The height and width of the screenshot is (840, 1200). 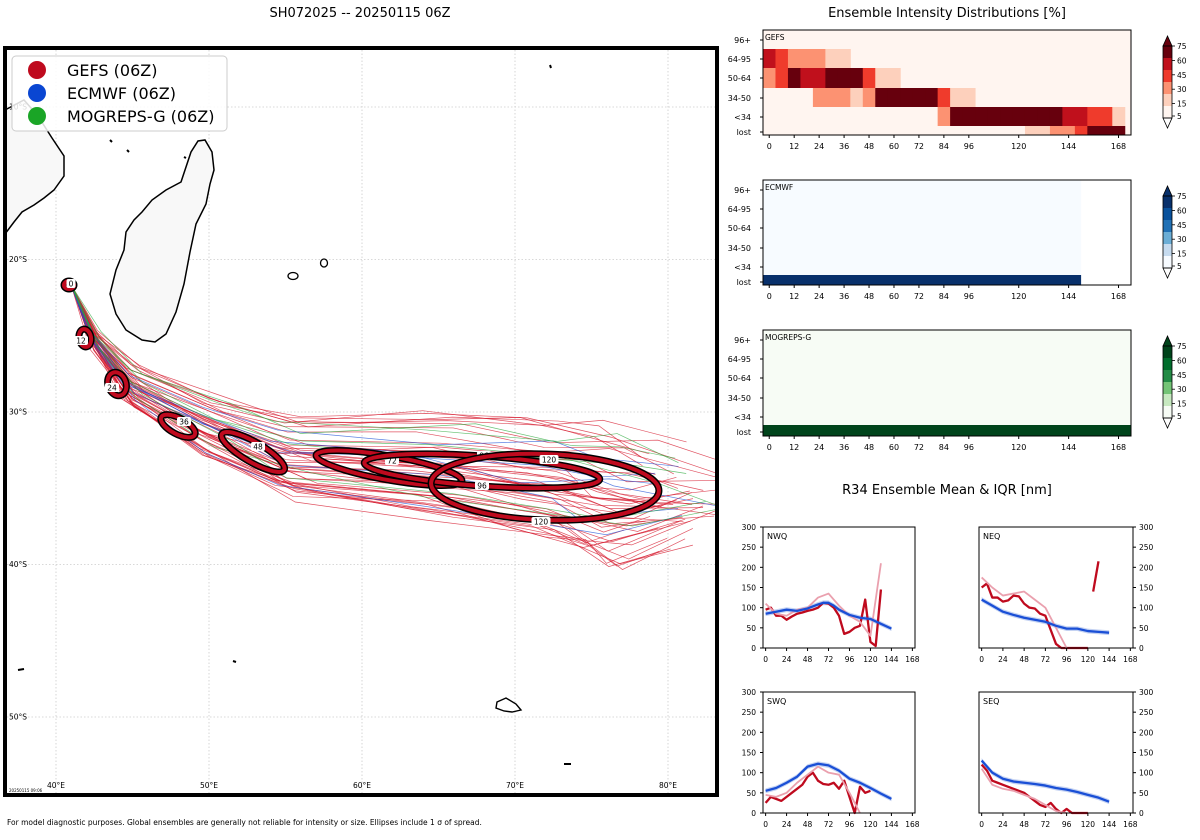 What do you see at coordinates (1118, 447) in the screenshot?
I see `heatmap-hour-label: 168` at bounding box center [1118, 447].